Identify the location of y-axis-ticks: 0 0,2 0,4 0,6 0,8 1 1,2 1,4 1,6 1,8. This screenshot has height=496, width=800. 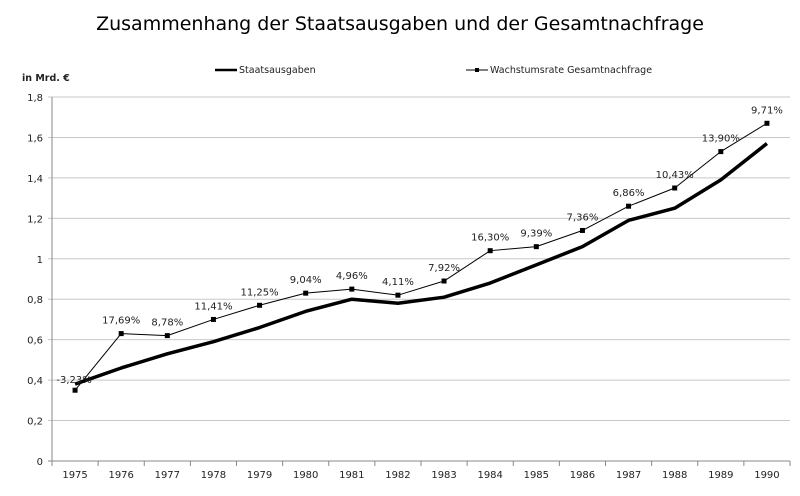
(35, 280).